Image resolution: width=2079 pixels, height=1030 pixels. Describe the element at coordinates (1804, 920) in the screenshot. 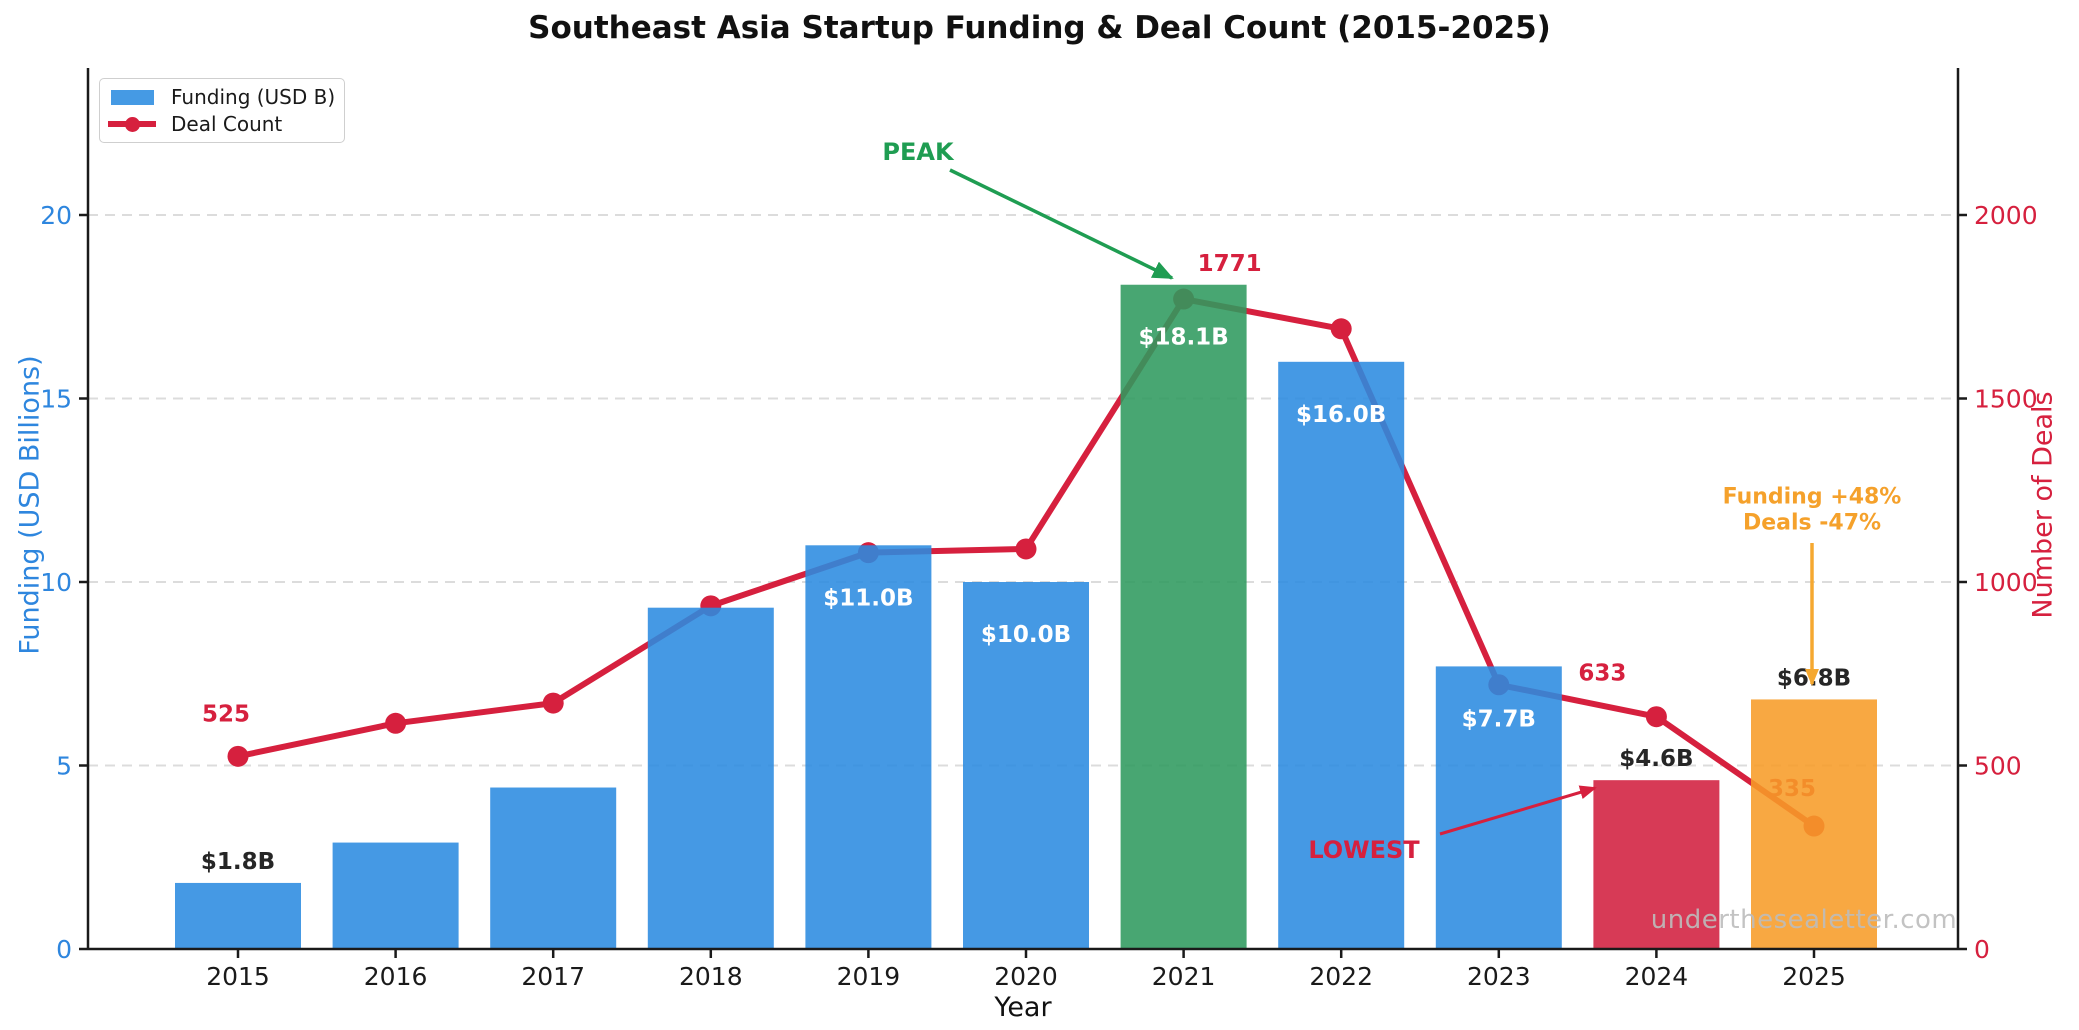

I see `watermark: underthesealetter.com` at that location.